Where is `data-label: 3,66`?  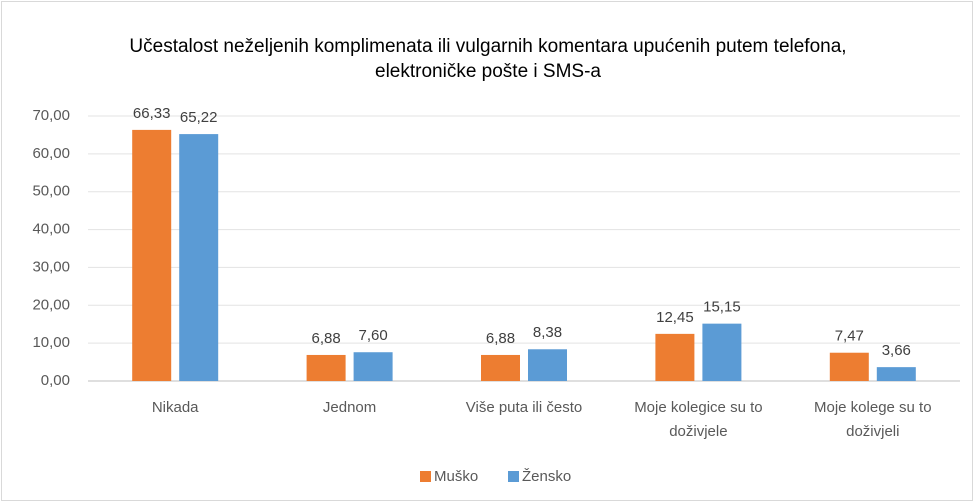
data-label: 3,66 is located at coordinates (896, 350).